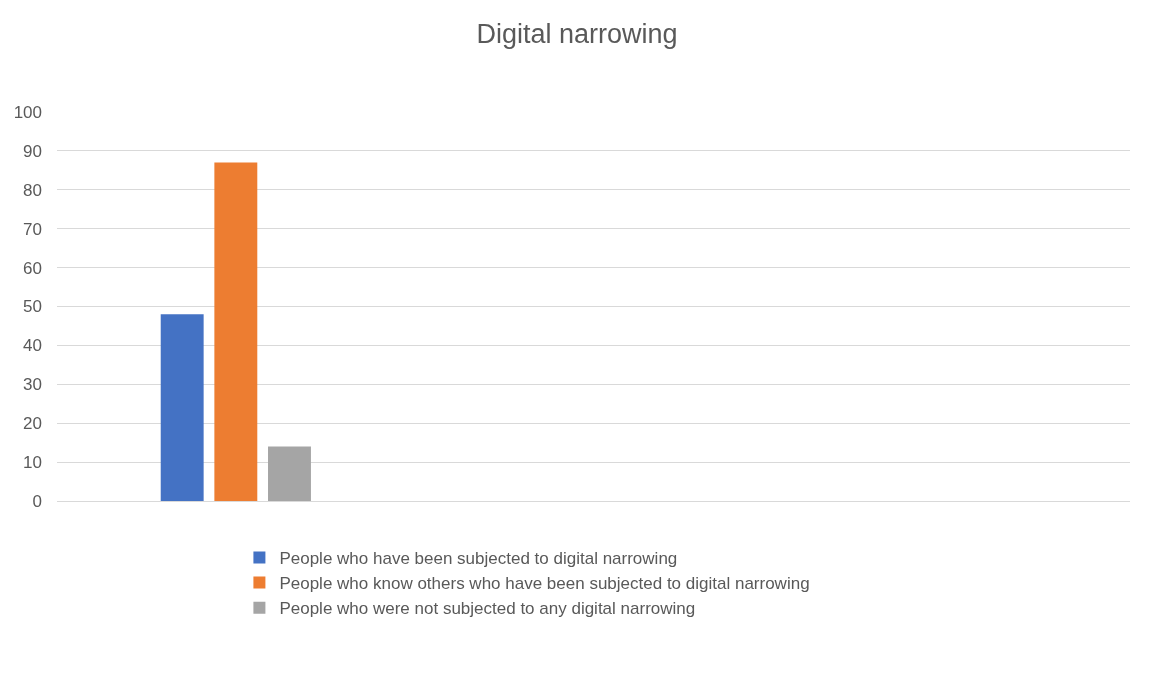 This screenshot has height=675, width=1154. Describe the element at coordinates (32, 346) in the screenshot. I see `y-tick-label: 40` at that location.